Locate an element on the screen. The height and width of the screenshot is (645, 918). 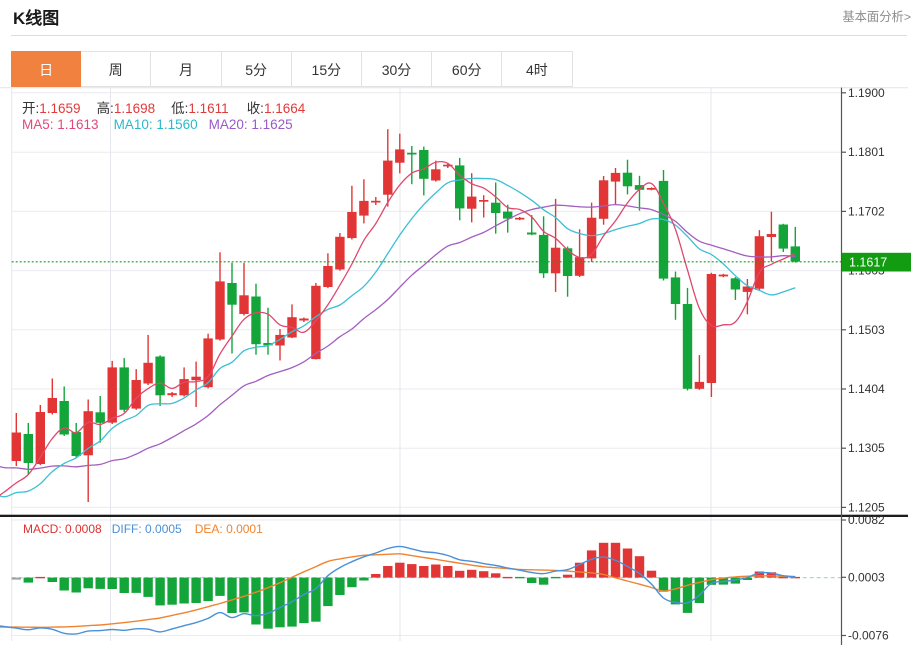
svg-text: 0.0082 is located at coordinates (866, 520).